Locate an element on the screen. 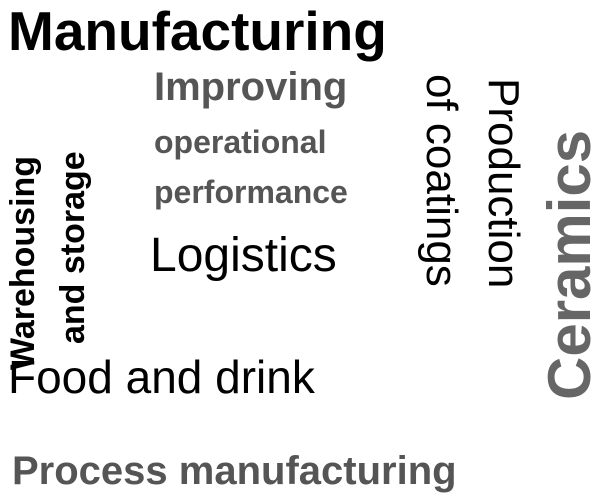 The height and width of the screenshot is (500, 600). word-process-manufacturing: Process manufacturing is located at coordinates (234, 471).